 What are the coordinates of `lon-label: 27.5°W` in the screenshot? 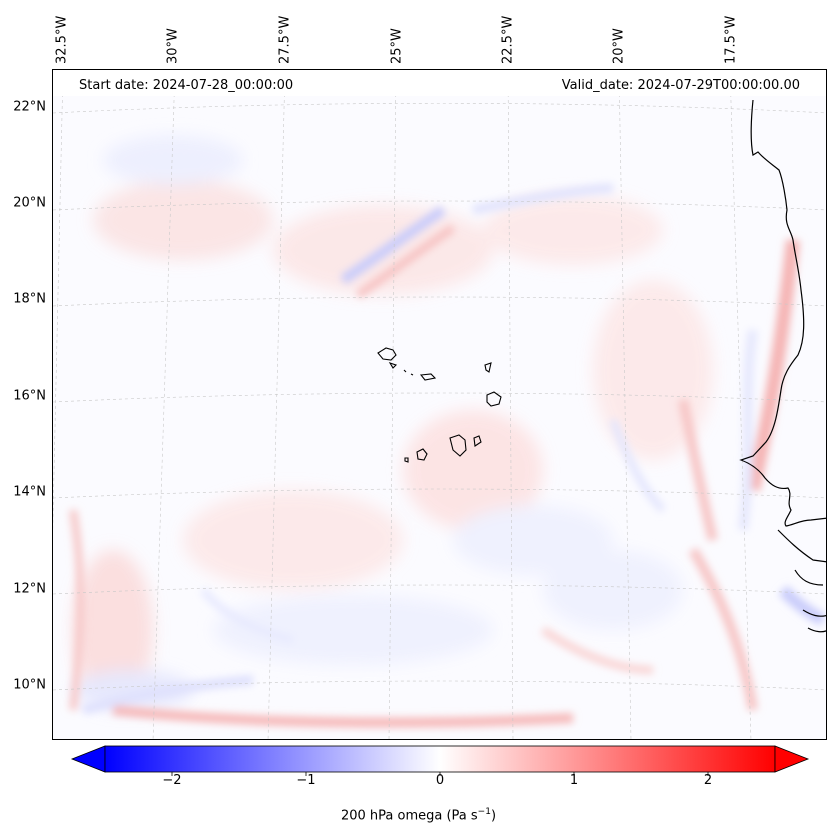 It's located at (285, 39).